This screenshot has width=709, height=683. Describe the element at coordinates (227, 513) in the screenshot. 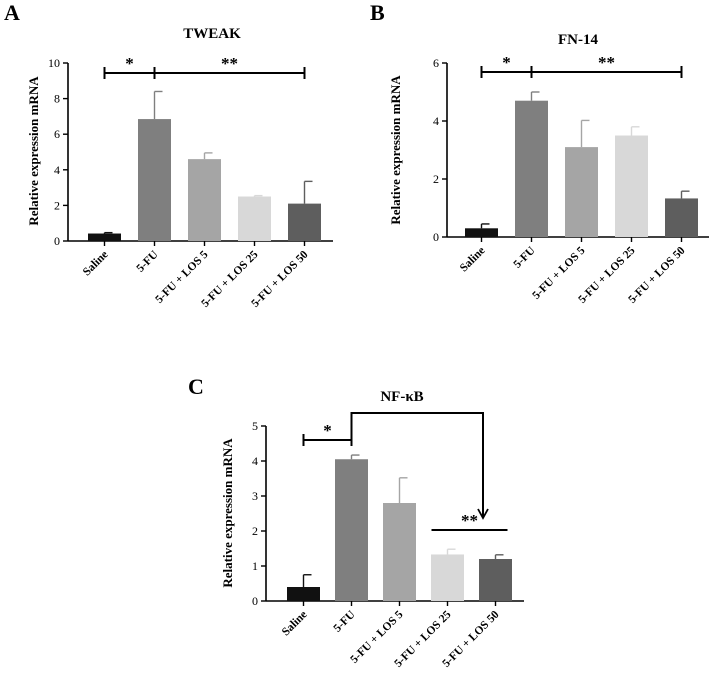

I see `y-axis-label-c: Relative expression mRNA` at that location.